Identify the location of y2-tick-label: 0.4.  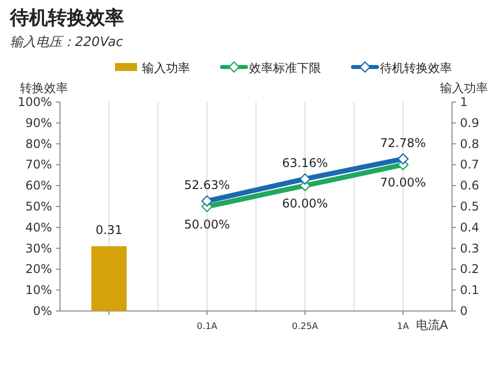
(470, 227).